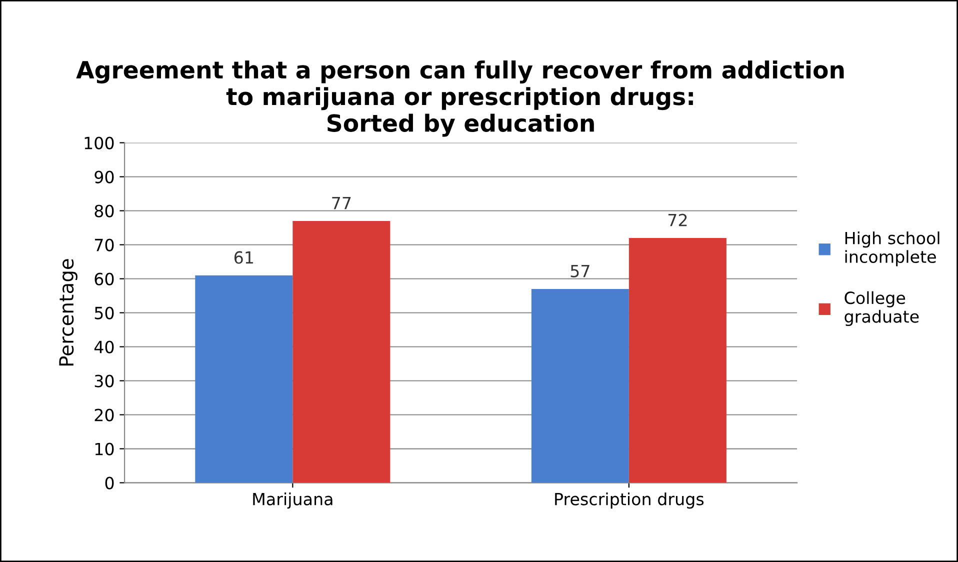 The image size is (958, 562). Describe the element at coordinates (104, 449) in the screenshot. I see `y-tick-label: 10` at that location.